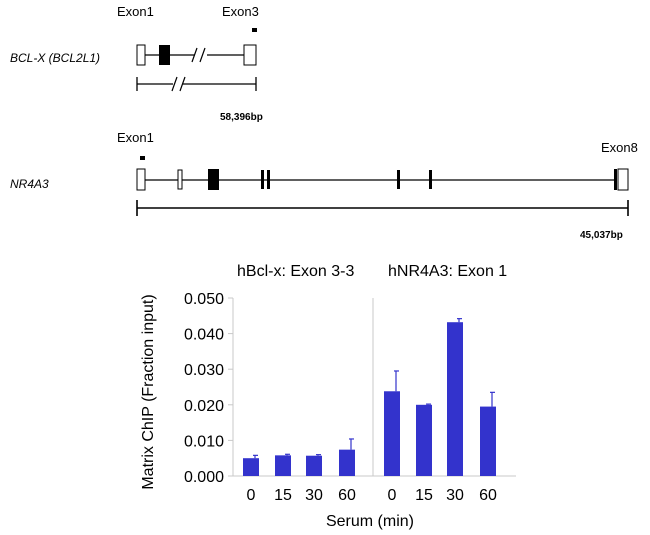 This screenshot has height=535, width=650. What do you see at coordinates (148, 391) in the screenshot?
I see `y-axis-label: Matrix ChIP (Fraction input)` at bounding box center [148, 391].